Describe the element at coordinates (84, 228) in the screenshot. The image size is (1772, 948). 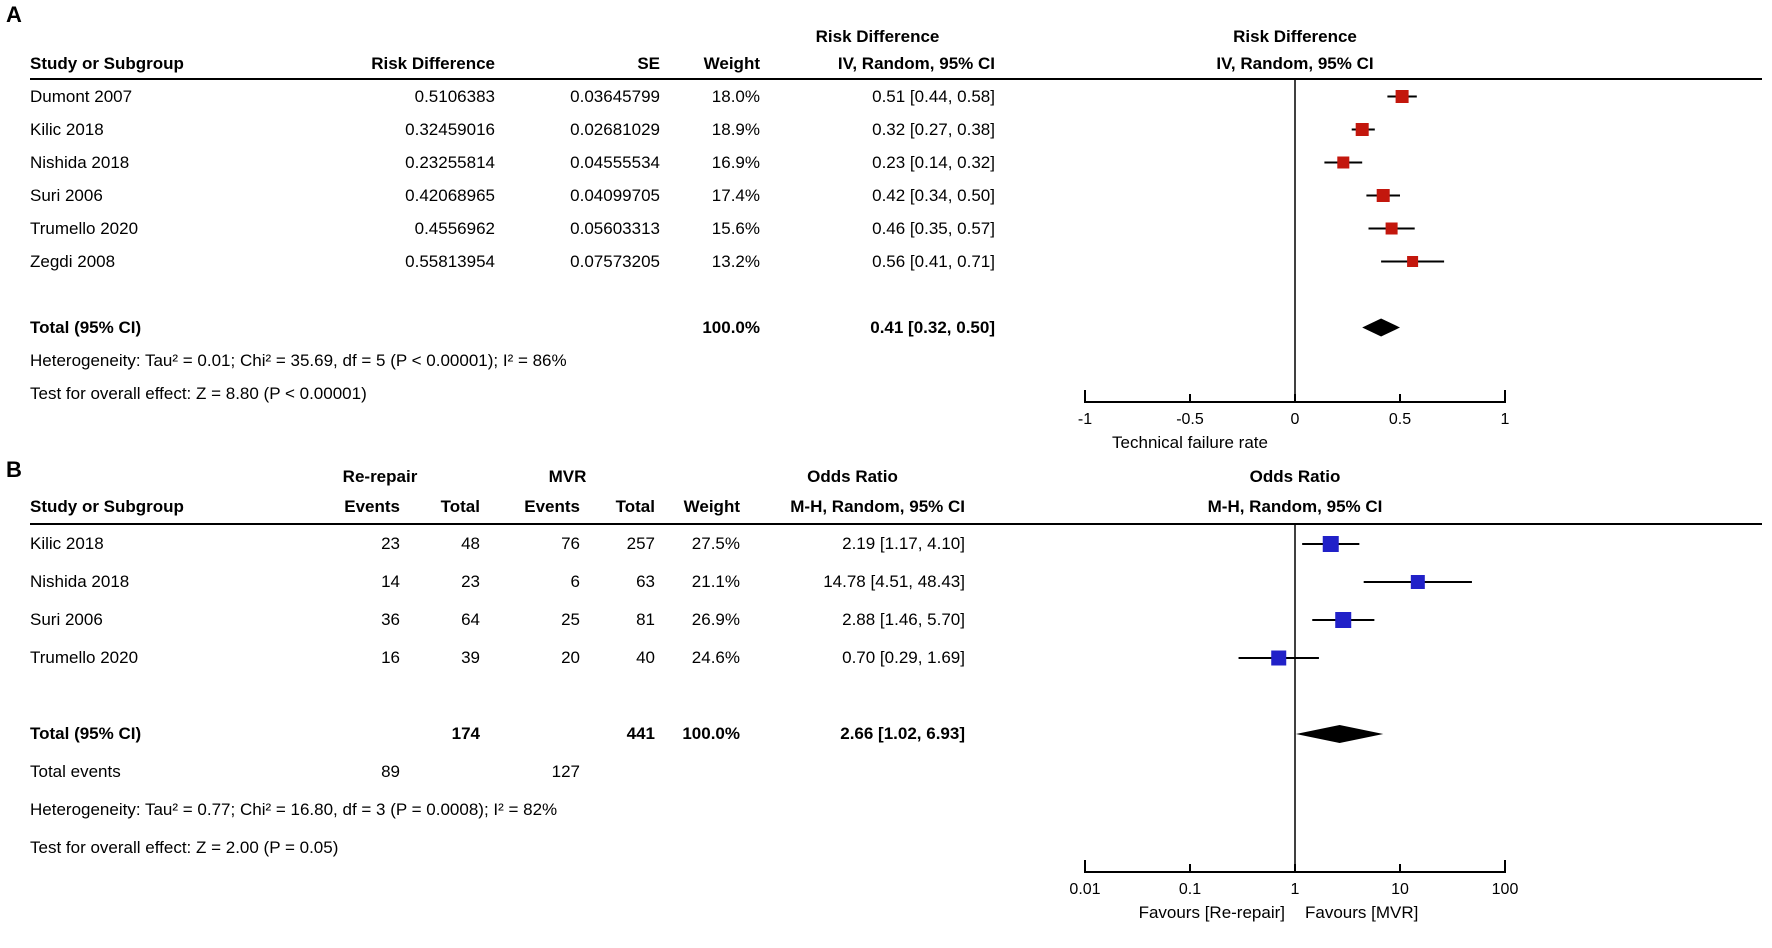
I see `study-name: Trumello 2020` at that location.